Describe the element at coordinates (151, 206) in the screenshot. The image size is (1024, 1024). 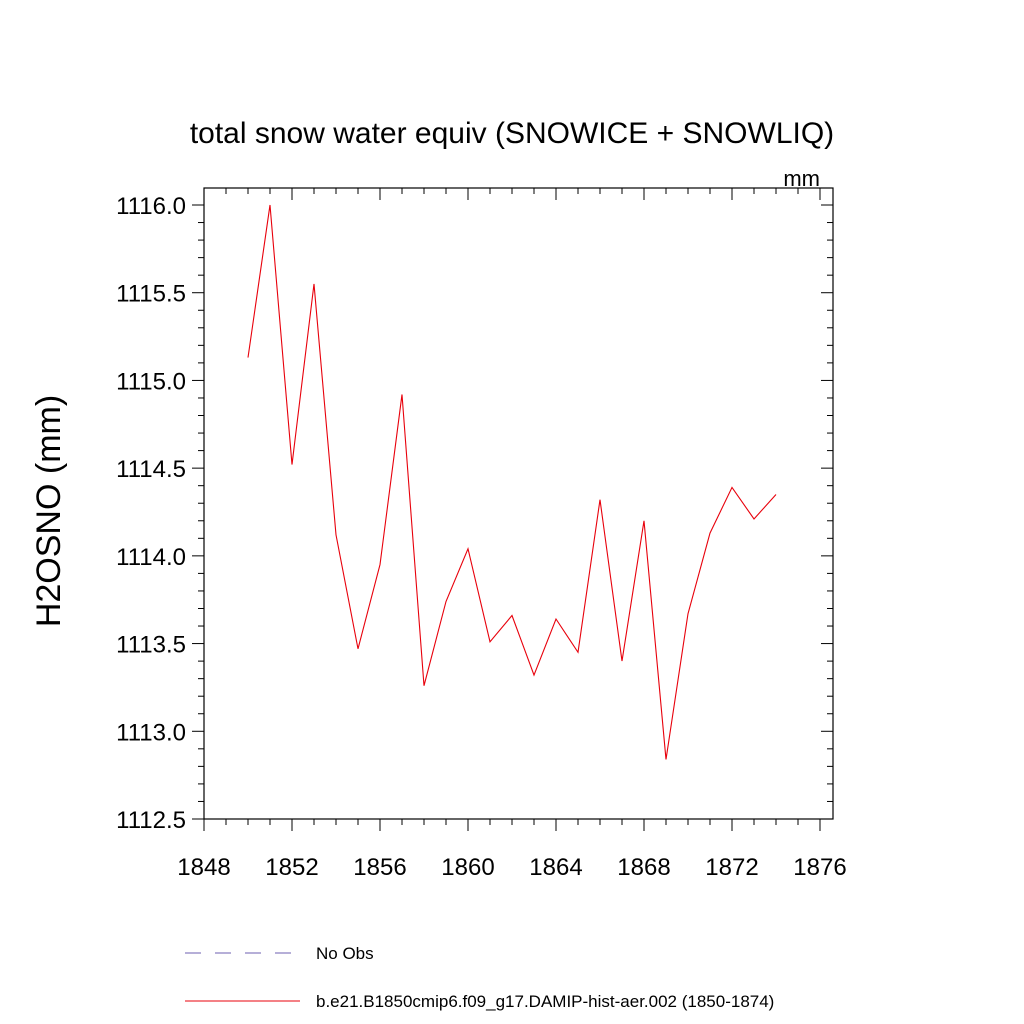
I see `y-tick-label: 1116.0` at that location.